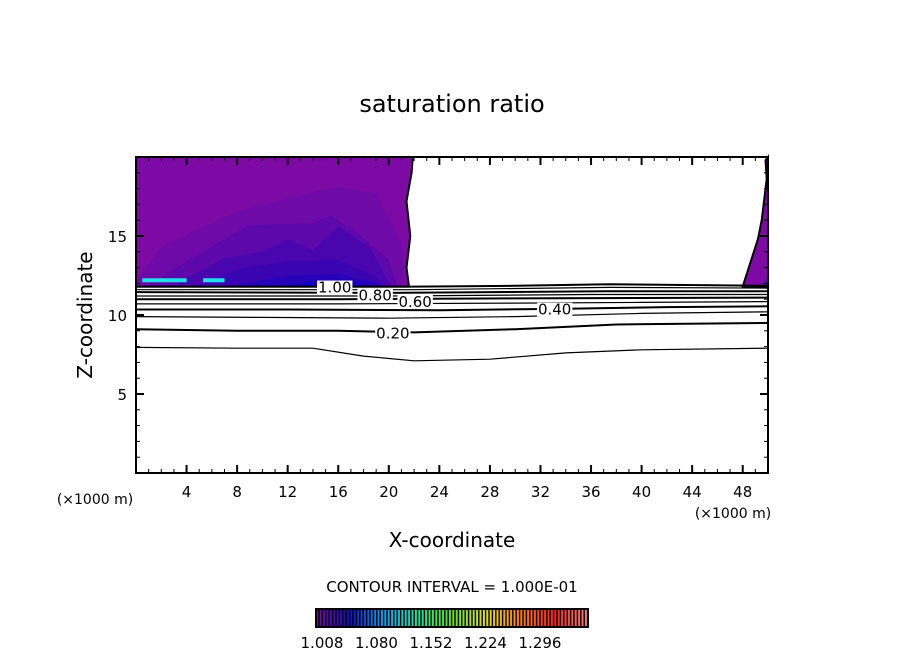 The width and height of the screenshot is (904, 654). I want to click on contour-lines, so click(452, 322).